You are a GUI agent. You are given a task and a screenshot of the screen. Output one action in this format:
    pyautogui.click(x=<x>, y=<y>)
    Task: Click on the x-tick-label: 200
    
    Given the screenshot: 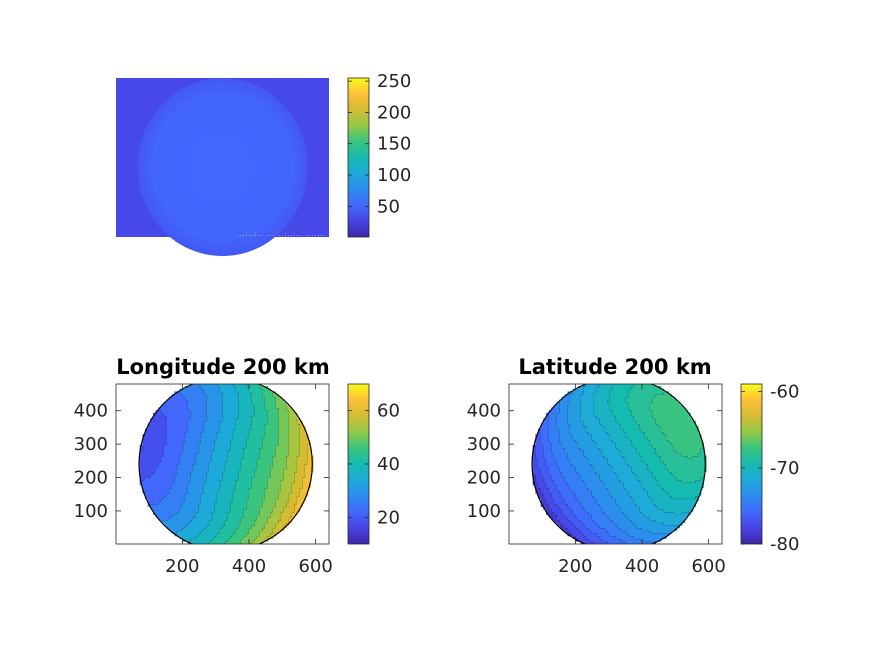 What is the action you would take?
    pyautogui.click(x=182, y=566)
    